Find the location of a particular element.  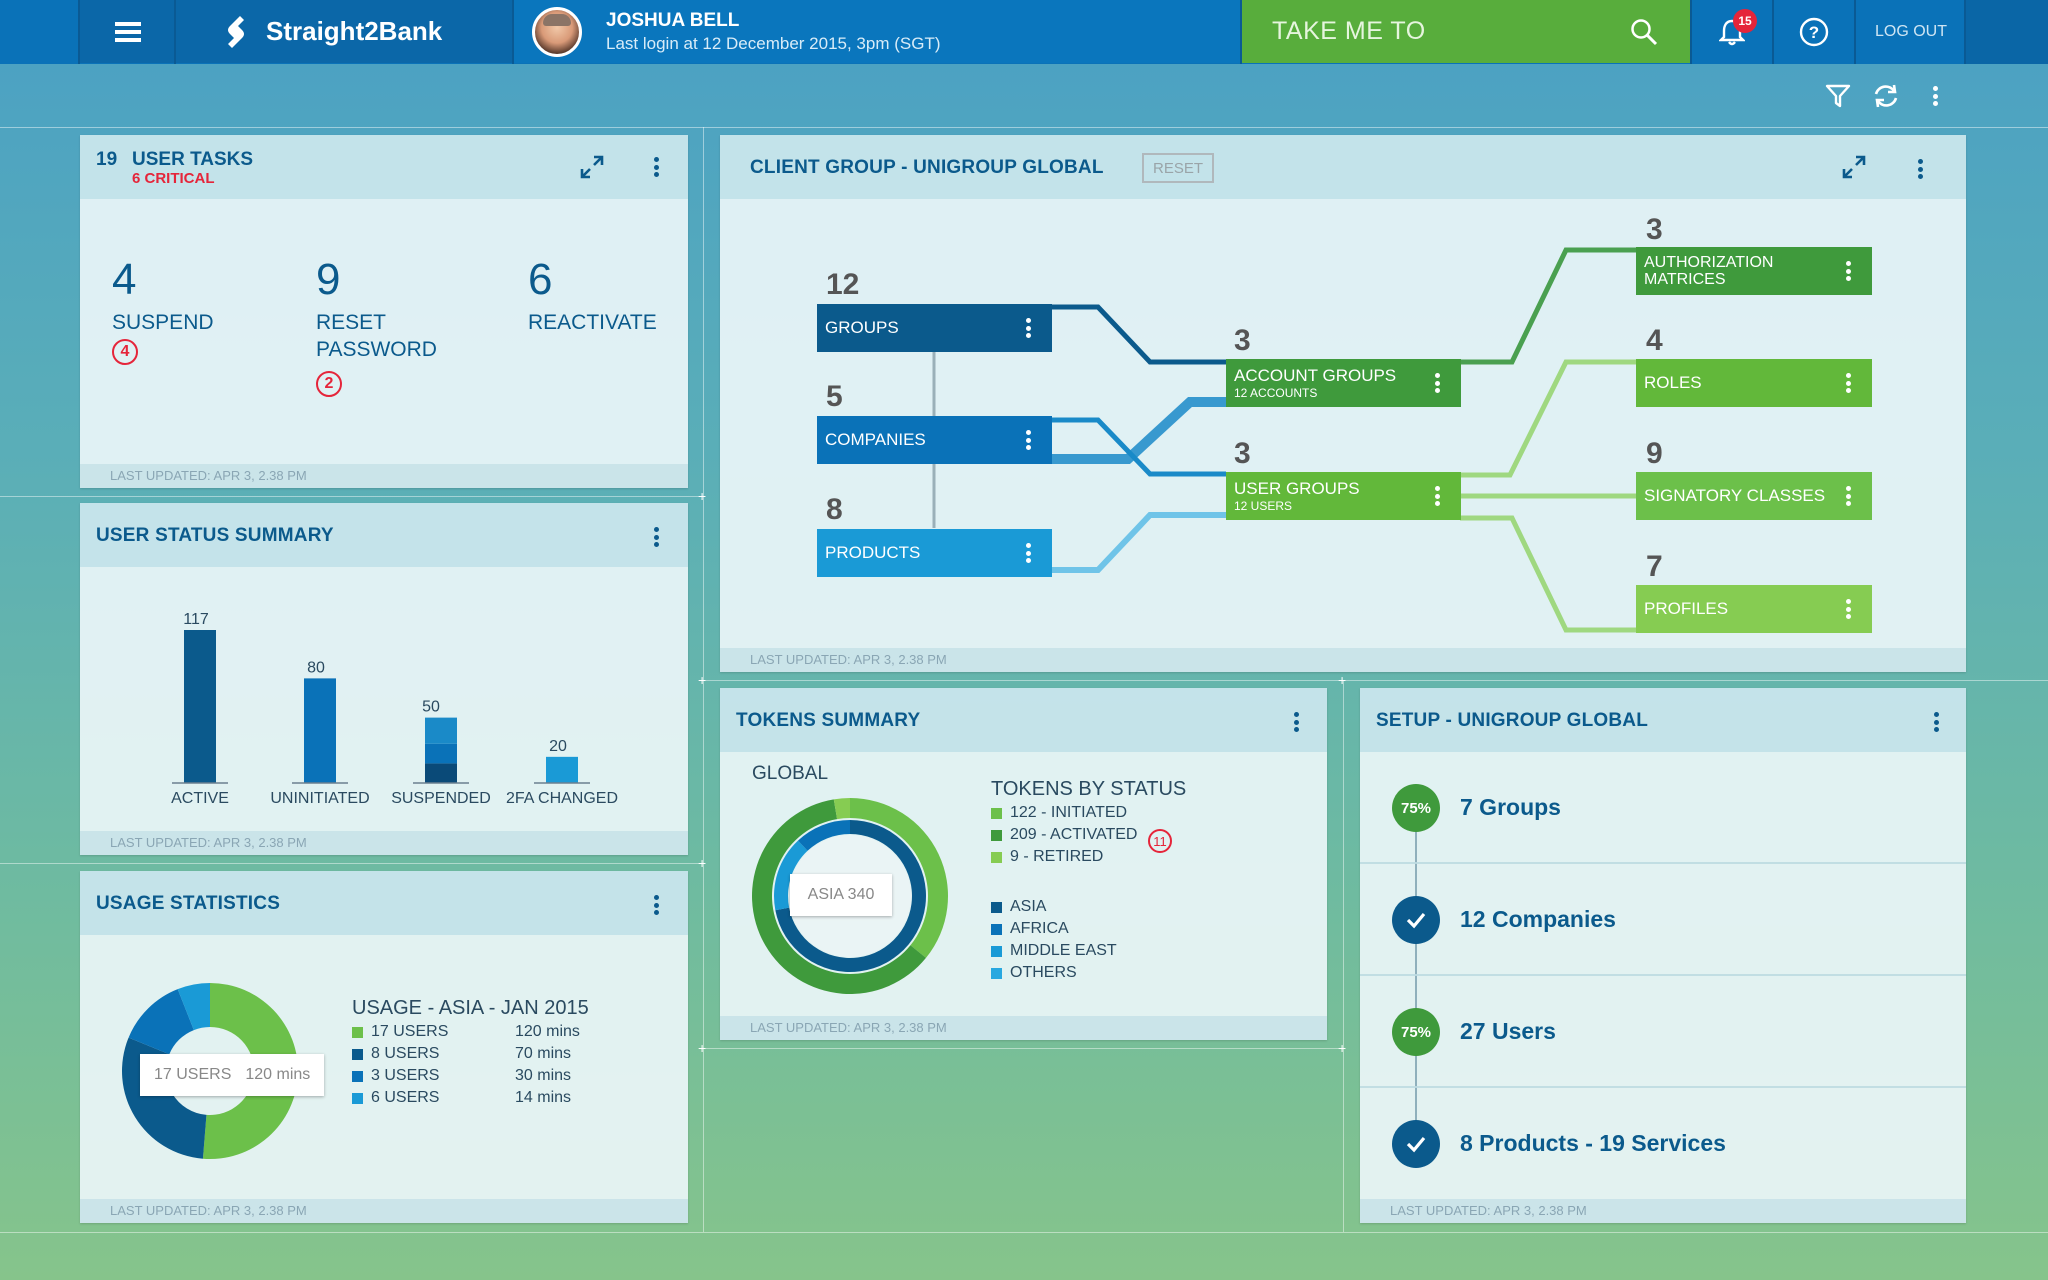

companies-node: COMPANIES is located at coordinates (934, 440).